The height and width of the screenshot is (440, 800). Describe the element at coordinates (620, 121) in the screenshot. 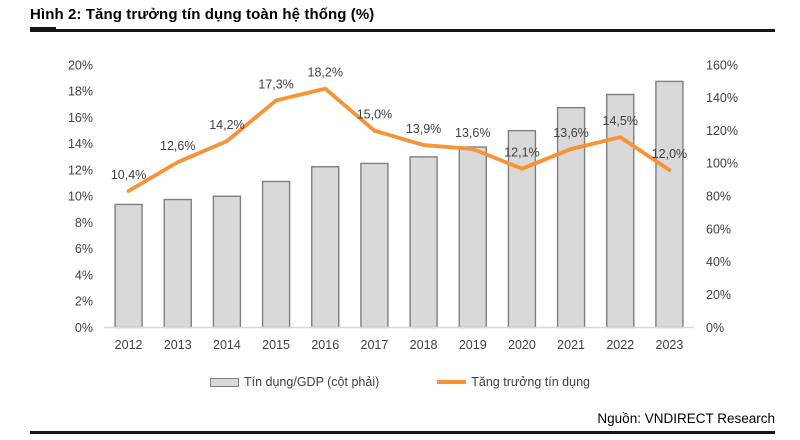

I see `line-data-label: 14,5%` at that location.